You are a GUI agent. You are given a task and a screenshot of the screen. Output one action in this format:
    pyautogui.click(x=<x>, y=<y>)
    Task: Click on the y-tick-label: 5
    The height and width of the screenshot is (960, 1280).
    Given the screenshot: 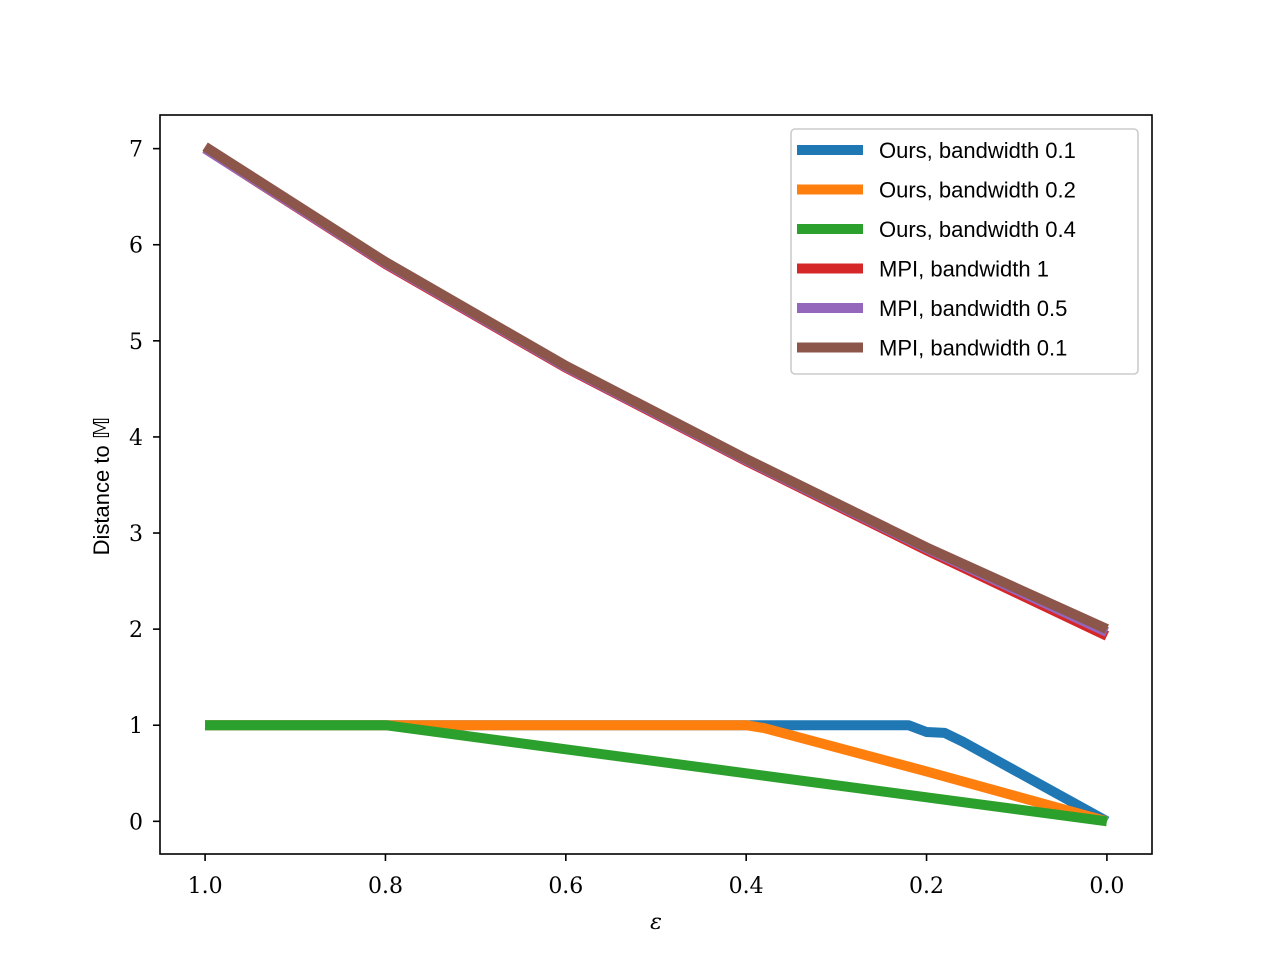 What is the action you would take?
    pyautogui.click(x=136, y=342)
    